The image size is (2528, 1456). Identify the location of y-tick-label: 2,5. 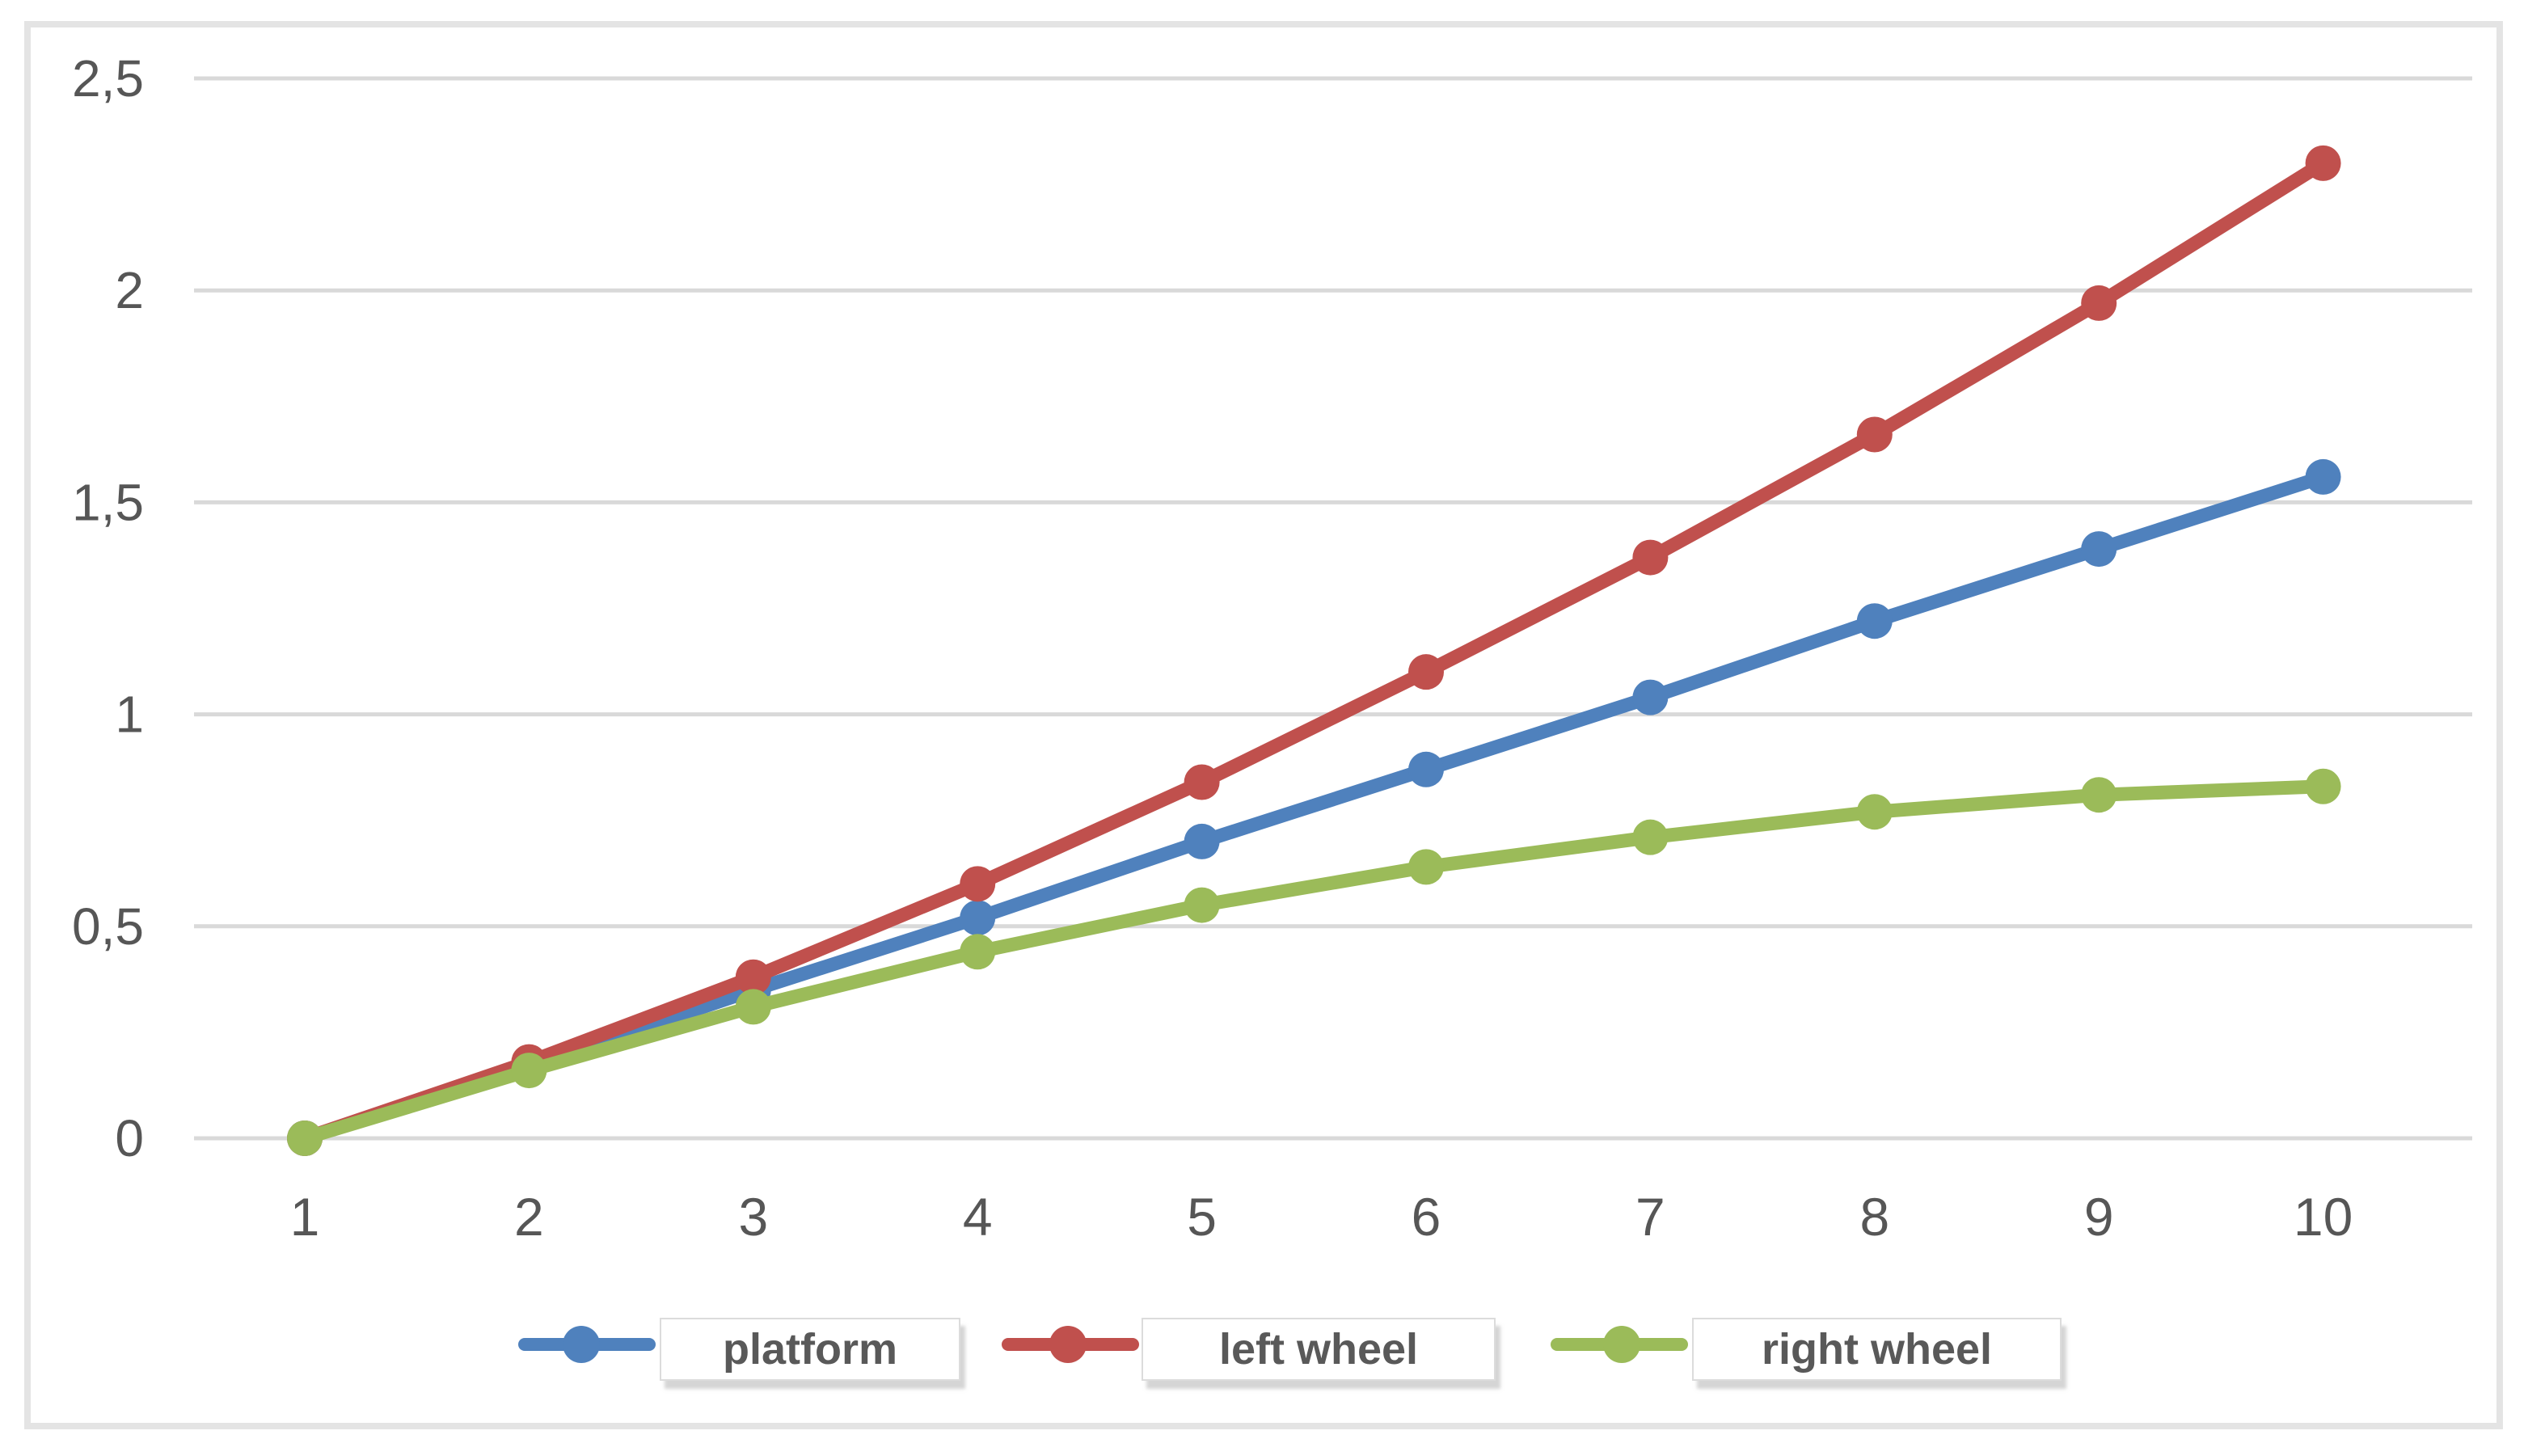
(108, 78).